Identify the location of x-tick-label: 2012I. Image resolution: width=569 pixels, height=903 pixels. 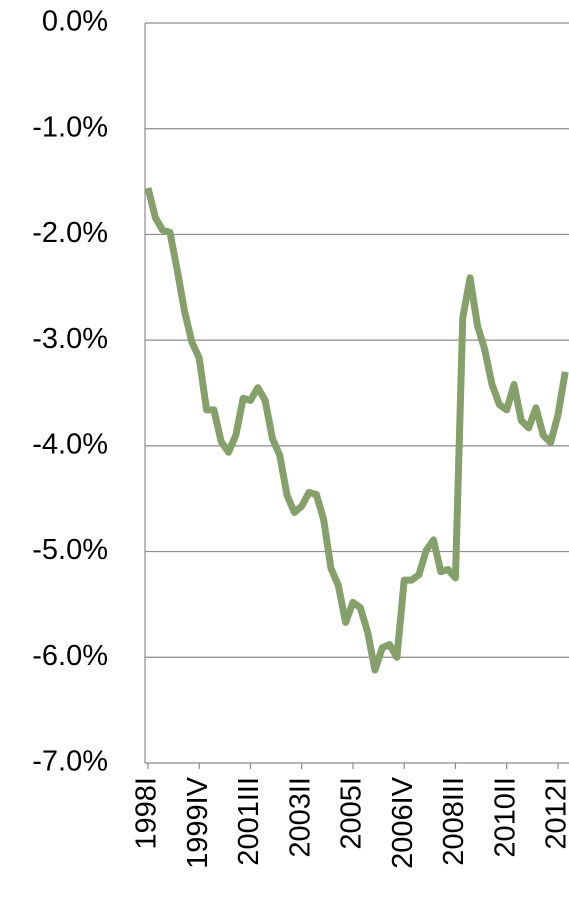
(555, 813).